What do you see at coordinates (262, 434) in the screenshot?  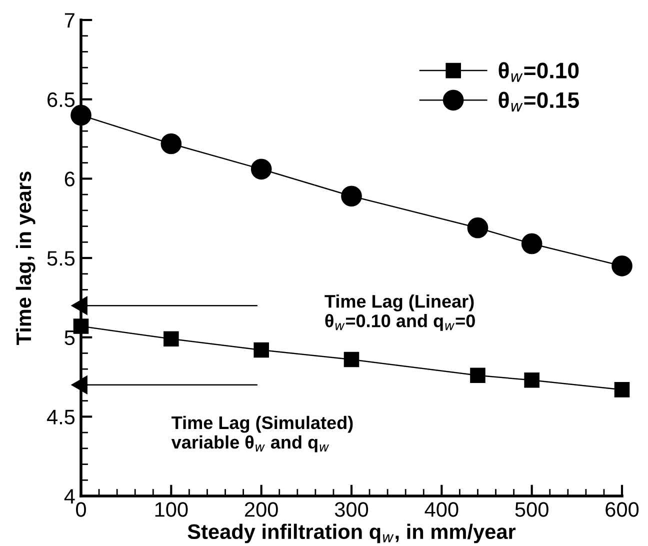 I see `annotation: Time Lag (Simulated) variable θ$_{w}$ and q$_{w}$` at bounding box center [262, 434].